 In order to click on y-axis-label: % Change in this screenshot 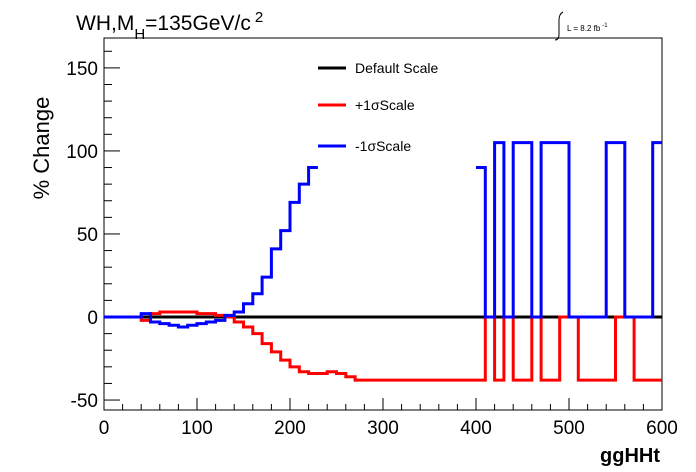, I will do `click(41, 148)`.